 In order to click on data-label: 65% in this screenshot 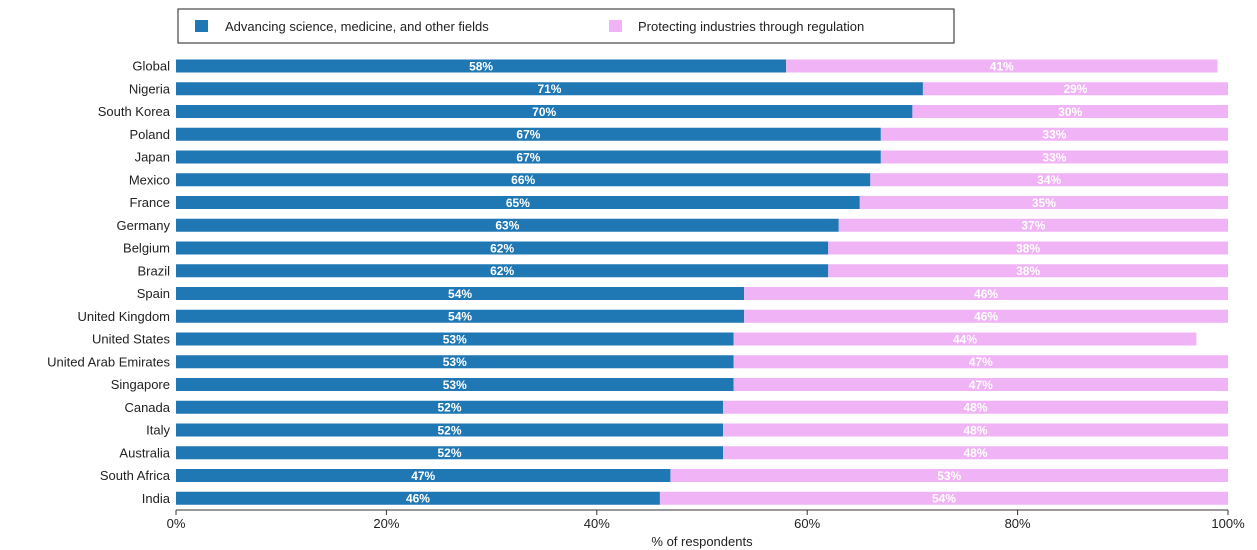, I will do `click(518, 203)`.